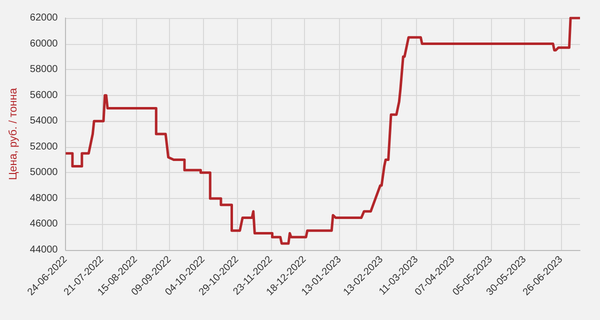 Image resolution: width=600 pixels, height=320 pixels. Describe the element at coordinates (44, 172) in the screenshot. I see `y-tick-label: 50000` at that location.